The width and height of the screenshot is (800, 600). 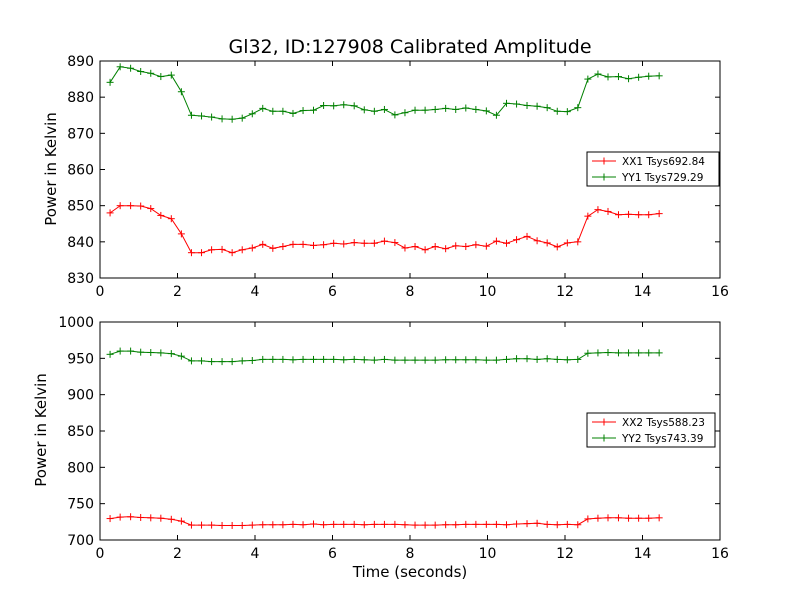 What do you see at coordinates (647, 178) in the screenshot?
I see `top-legend-entry: YY1 Tsys729.29` at bounding box center [647, 178].